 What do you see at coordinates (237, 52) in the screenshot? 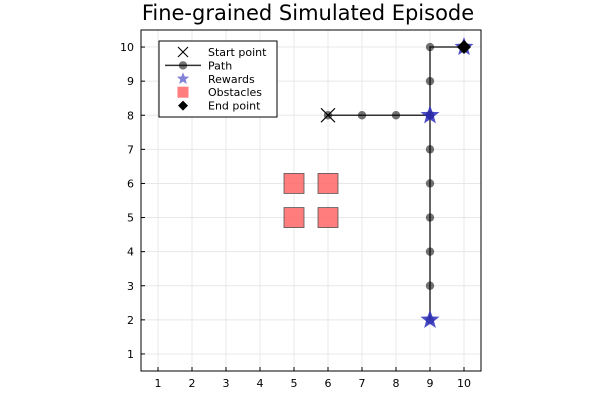
I see `legend-label: Start point` at bounding box center [237, 52].